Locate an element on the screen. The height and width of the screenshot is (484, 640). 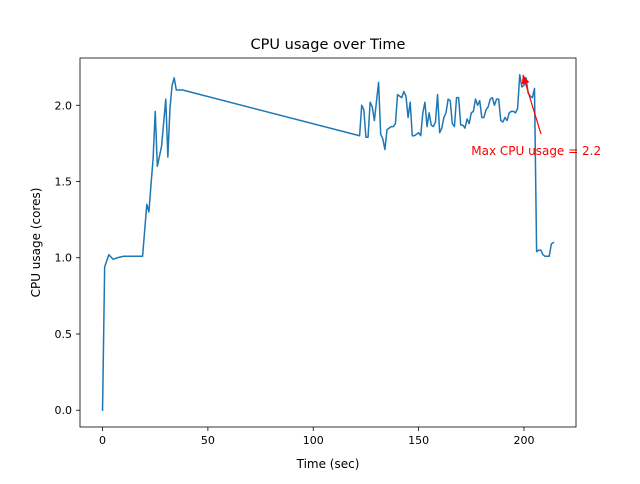
y-tick-label: 1.0 is located at coordinates (64, 258).